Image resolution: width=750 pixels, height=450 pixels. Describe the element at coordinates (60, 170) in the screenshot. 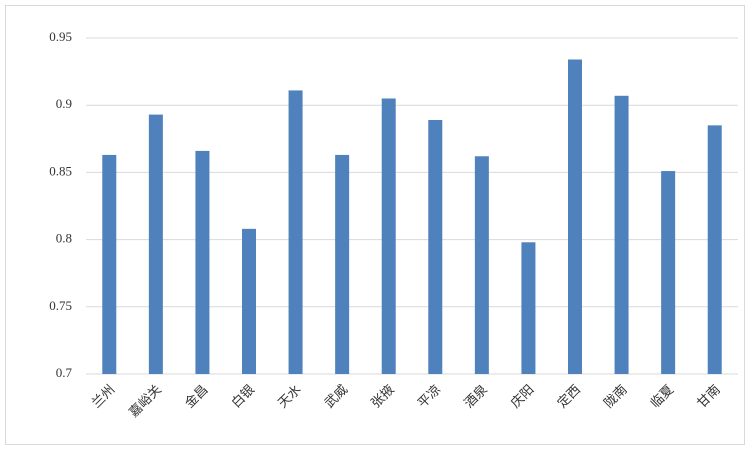

I see `y-tick-label: 0.85` at that location.